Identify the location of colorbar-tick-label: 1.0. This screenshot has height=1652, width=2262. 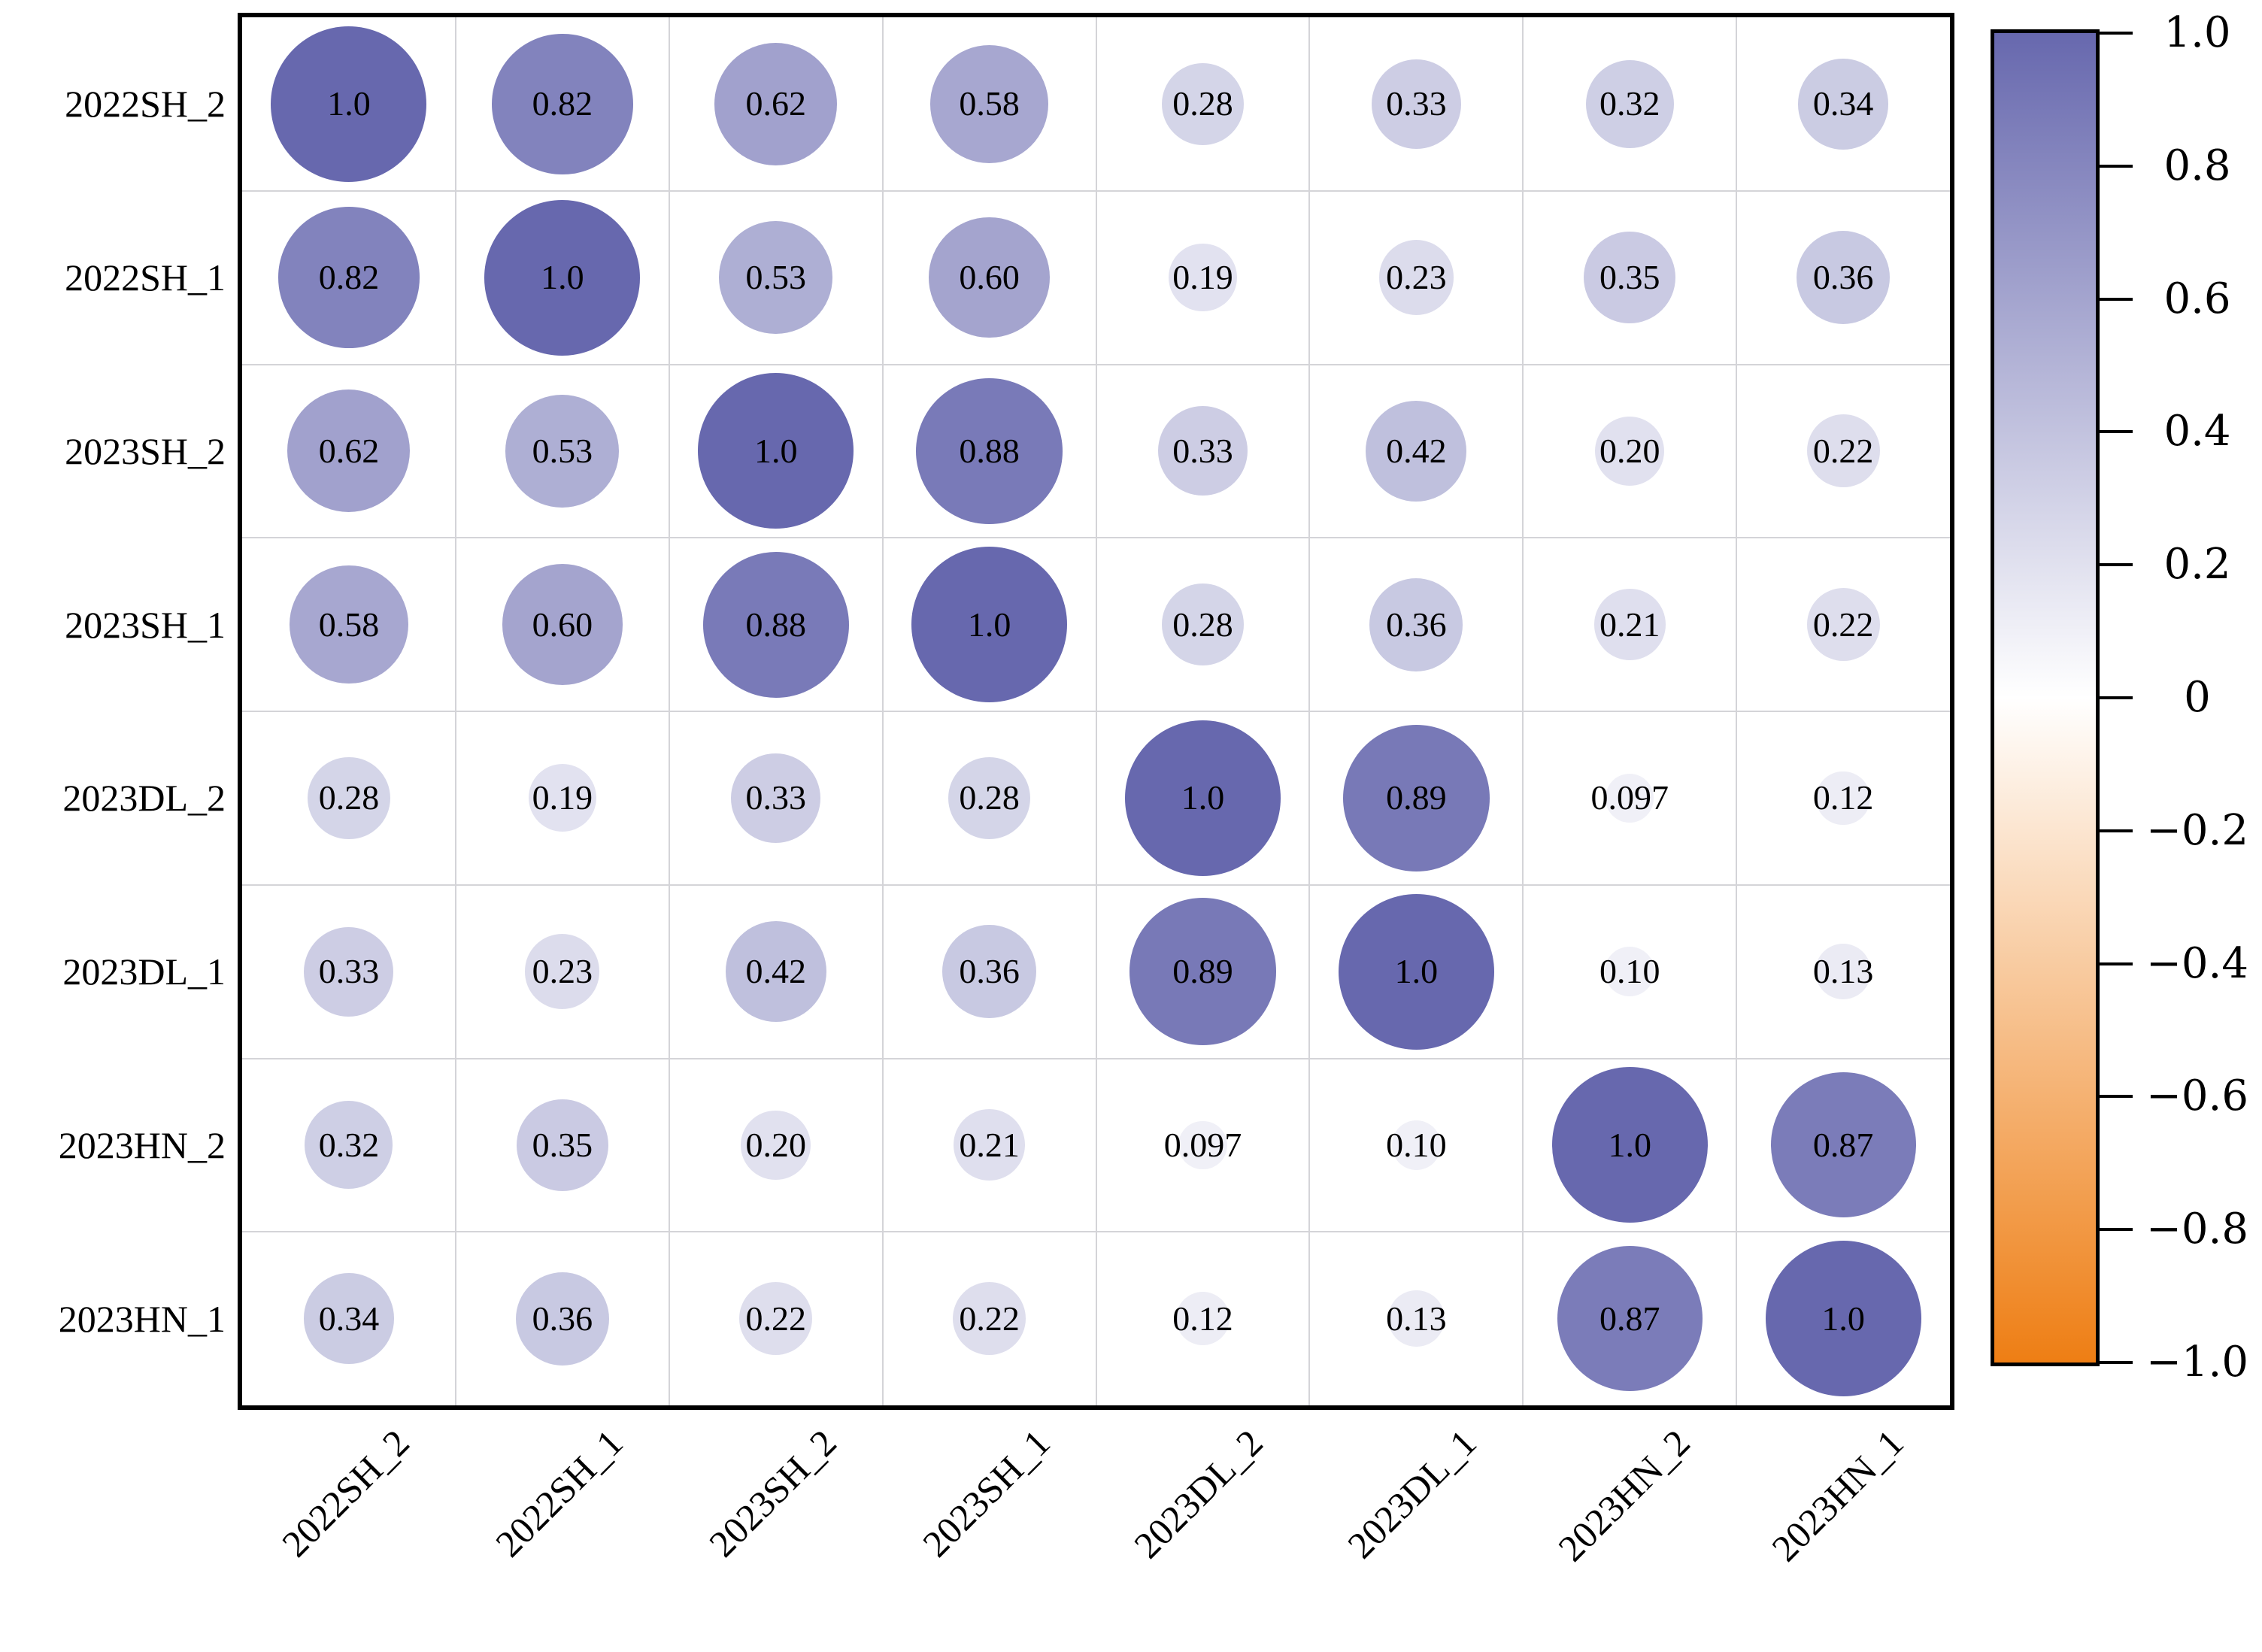
(2197, 32).